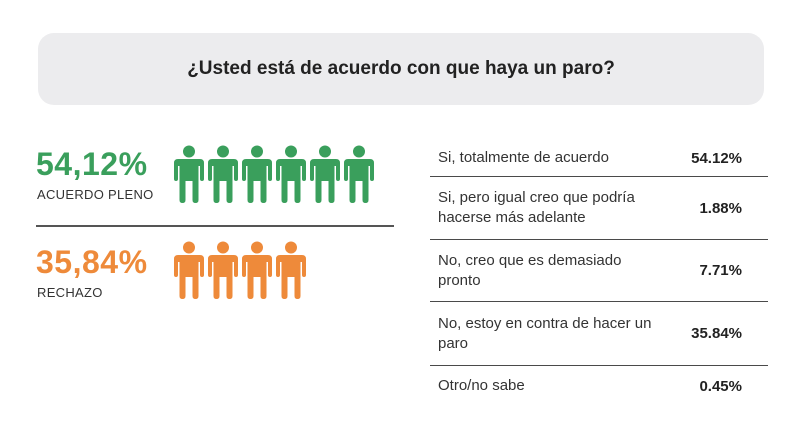 The image size is (800, 426). I want to click on row-label: No, creo que es demasiado pronto, so click(530, 270).